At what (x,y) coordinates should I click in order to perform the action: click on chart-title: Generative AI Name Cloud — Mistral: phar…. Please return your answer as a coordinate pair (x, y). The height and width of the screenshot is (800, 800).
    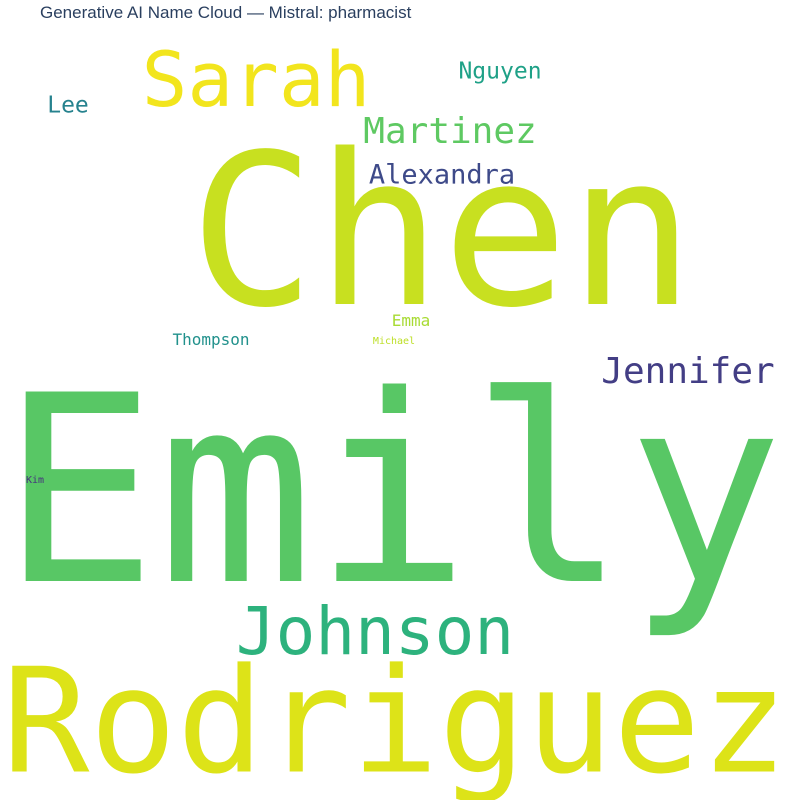
    Looking at the image, I should click on (226, 12).